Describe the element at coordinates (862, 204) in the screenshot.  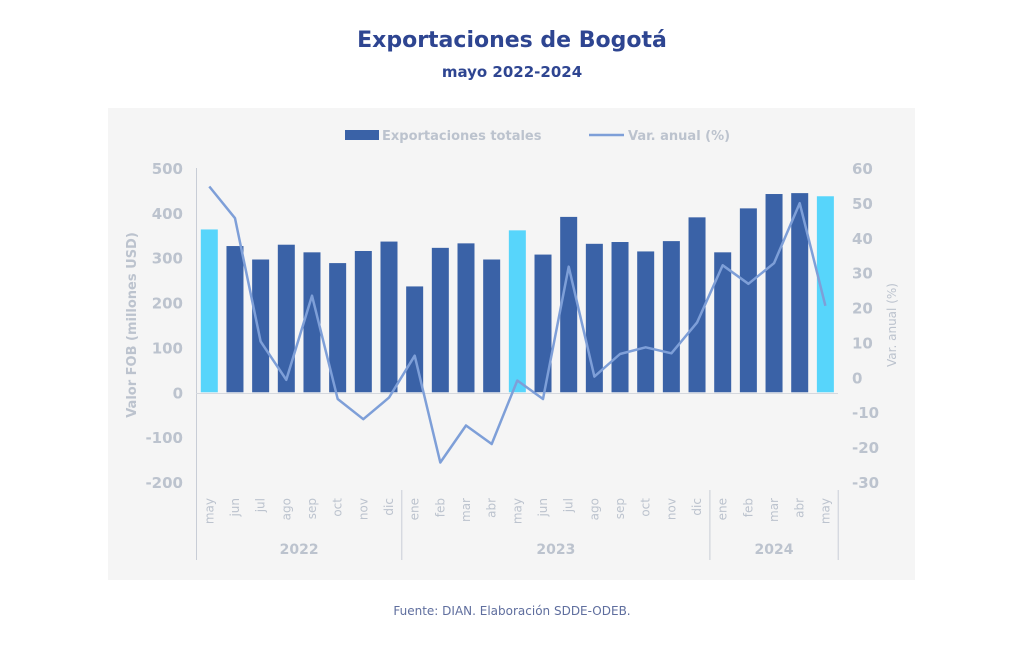
I see `y2-tick-label: 50` at that location.